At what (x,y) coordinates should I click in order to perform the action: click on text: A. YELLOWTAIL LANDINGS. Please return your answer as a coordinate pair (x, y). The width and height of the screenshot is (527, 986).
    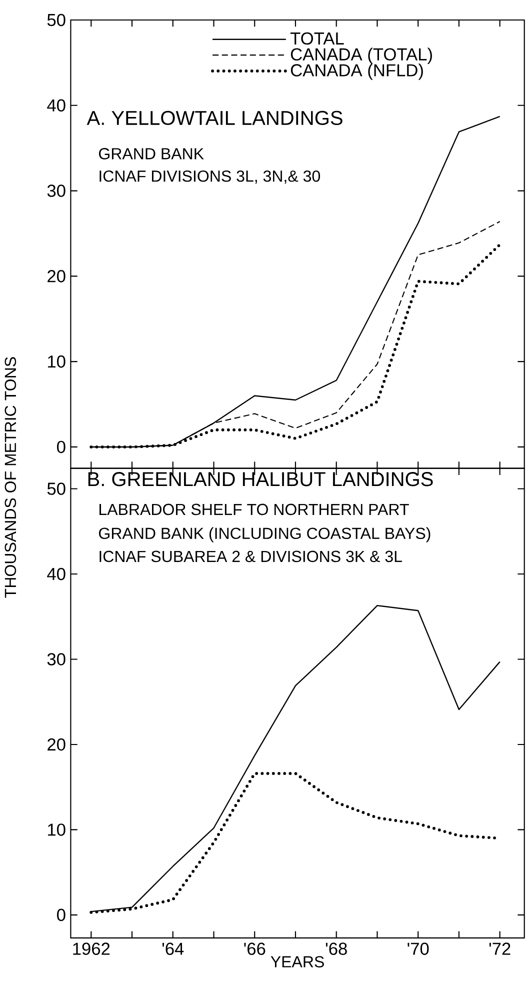
    Looking at the image, I should click on (214, 118).